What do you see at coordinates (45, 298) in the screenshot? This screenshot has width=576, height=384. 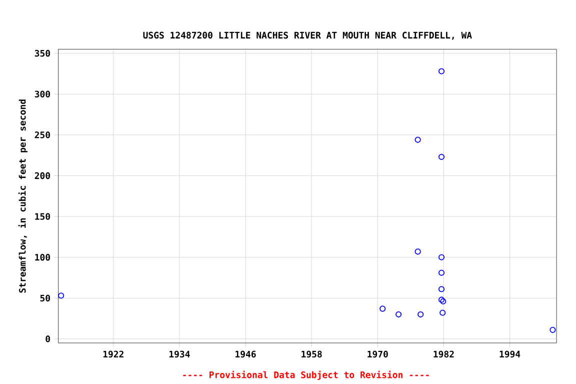 I see `y-tick-label: 50` at bounding box center [45, 298].